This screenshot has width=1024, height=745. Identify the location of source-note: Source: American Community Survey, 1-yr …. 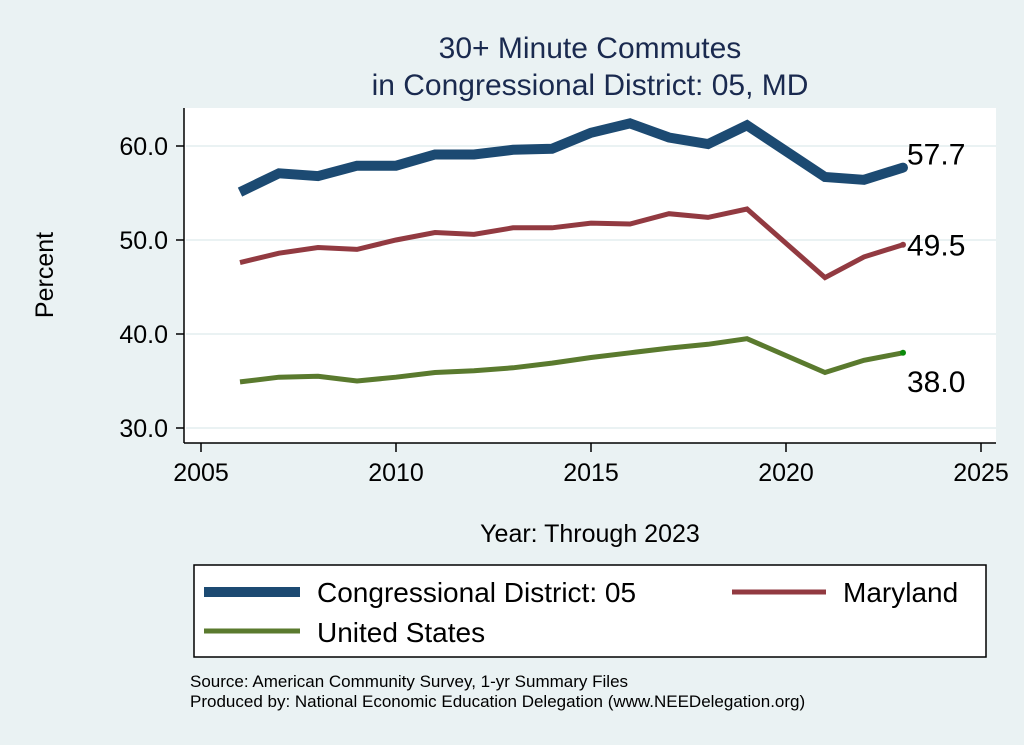
(409, 681).